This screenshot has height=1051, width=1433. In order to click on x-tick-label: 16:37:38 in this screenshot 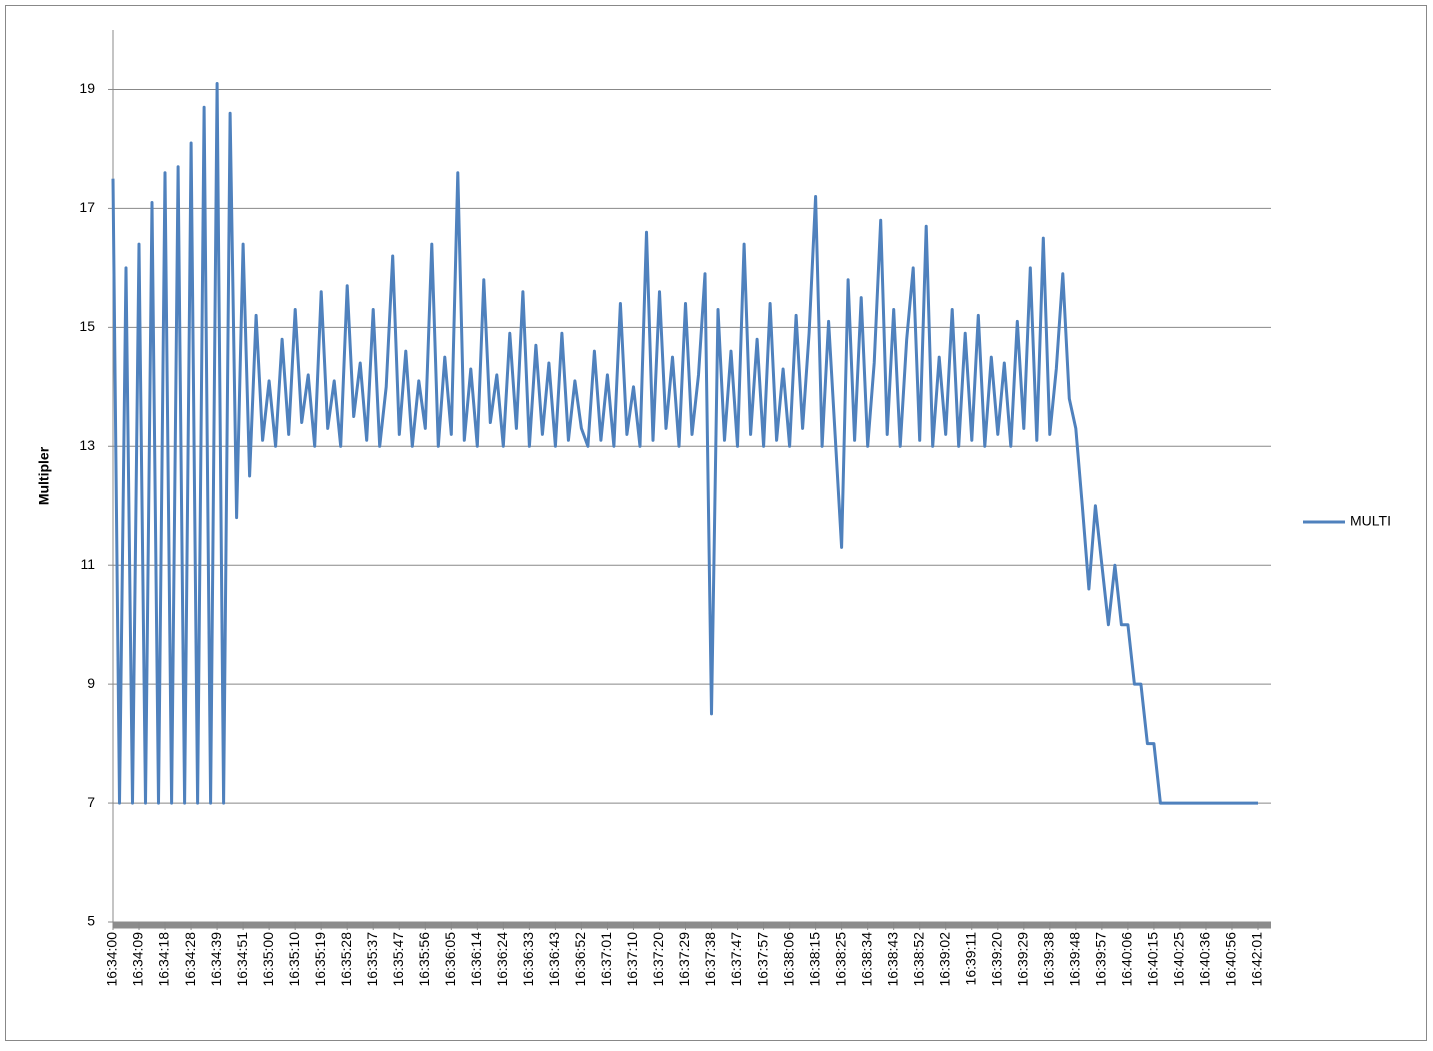, I will do `click(710, 959)`.